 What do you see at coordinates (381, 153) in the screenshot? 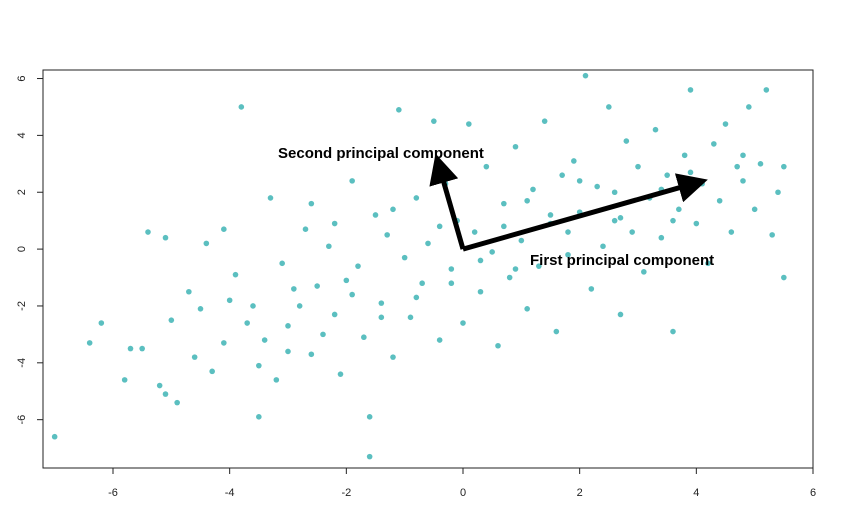
I see `second-pc-label: Second principal component` at bounding box center [381, 153].